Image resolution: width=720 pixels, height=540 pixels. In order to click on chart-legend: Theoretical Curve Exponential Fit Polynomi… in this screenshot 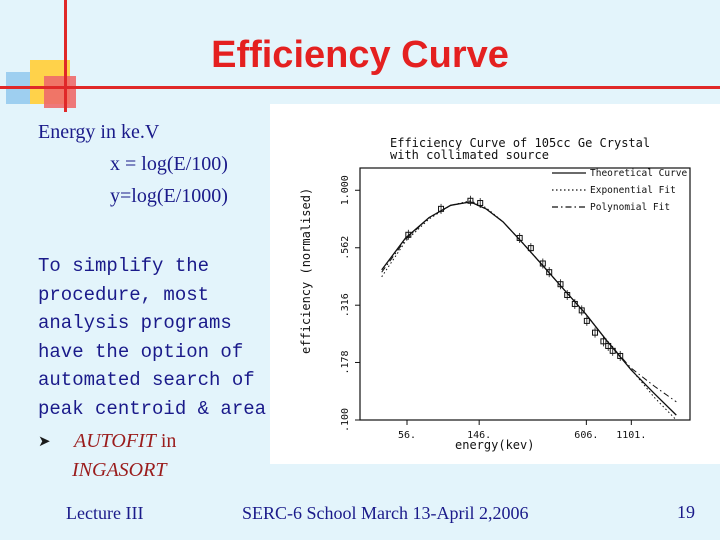, I will do `click(620, 190)`.